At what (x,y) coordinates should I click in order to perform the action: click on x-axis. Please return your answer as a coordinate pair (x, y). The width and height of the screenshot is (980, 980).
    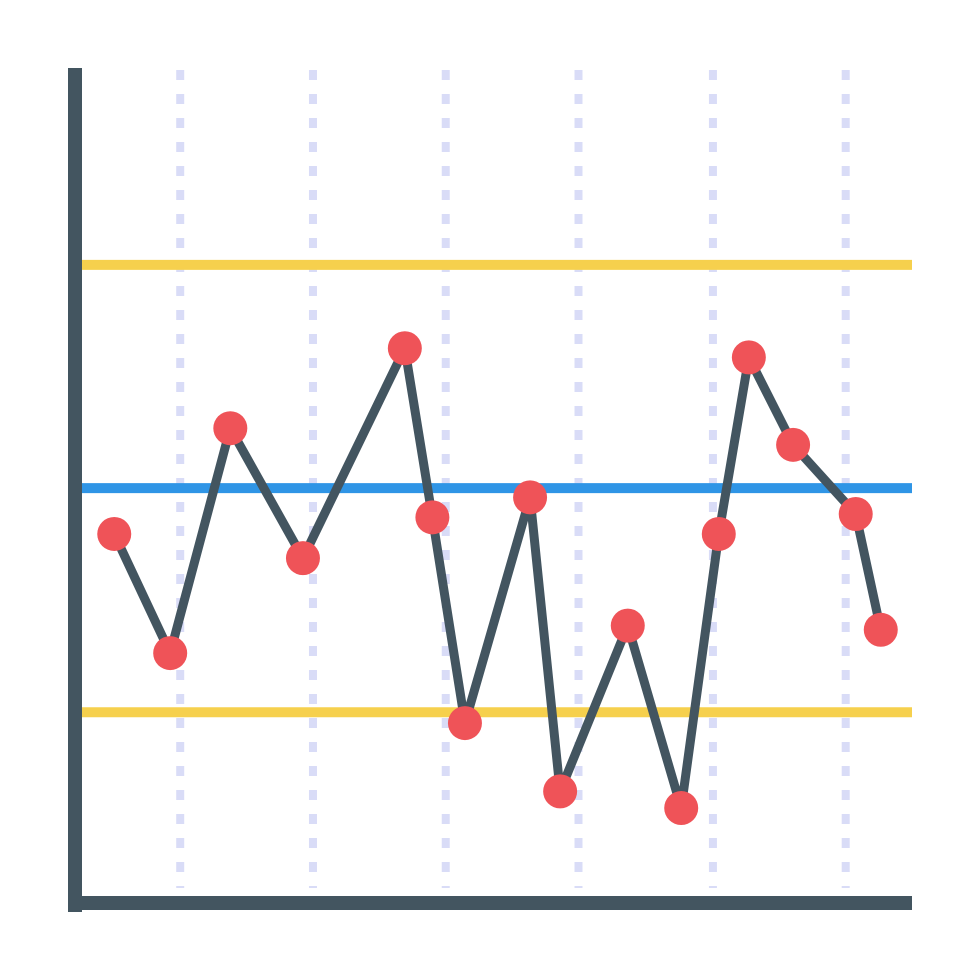
    Looking at the image, I should click on (490, 903).